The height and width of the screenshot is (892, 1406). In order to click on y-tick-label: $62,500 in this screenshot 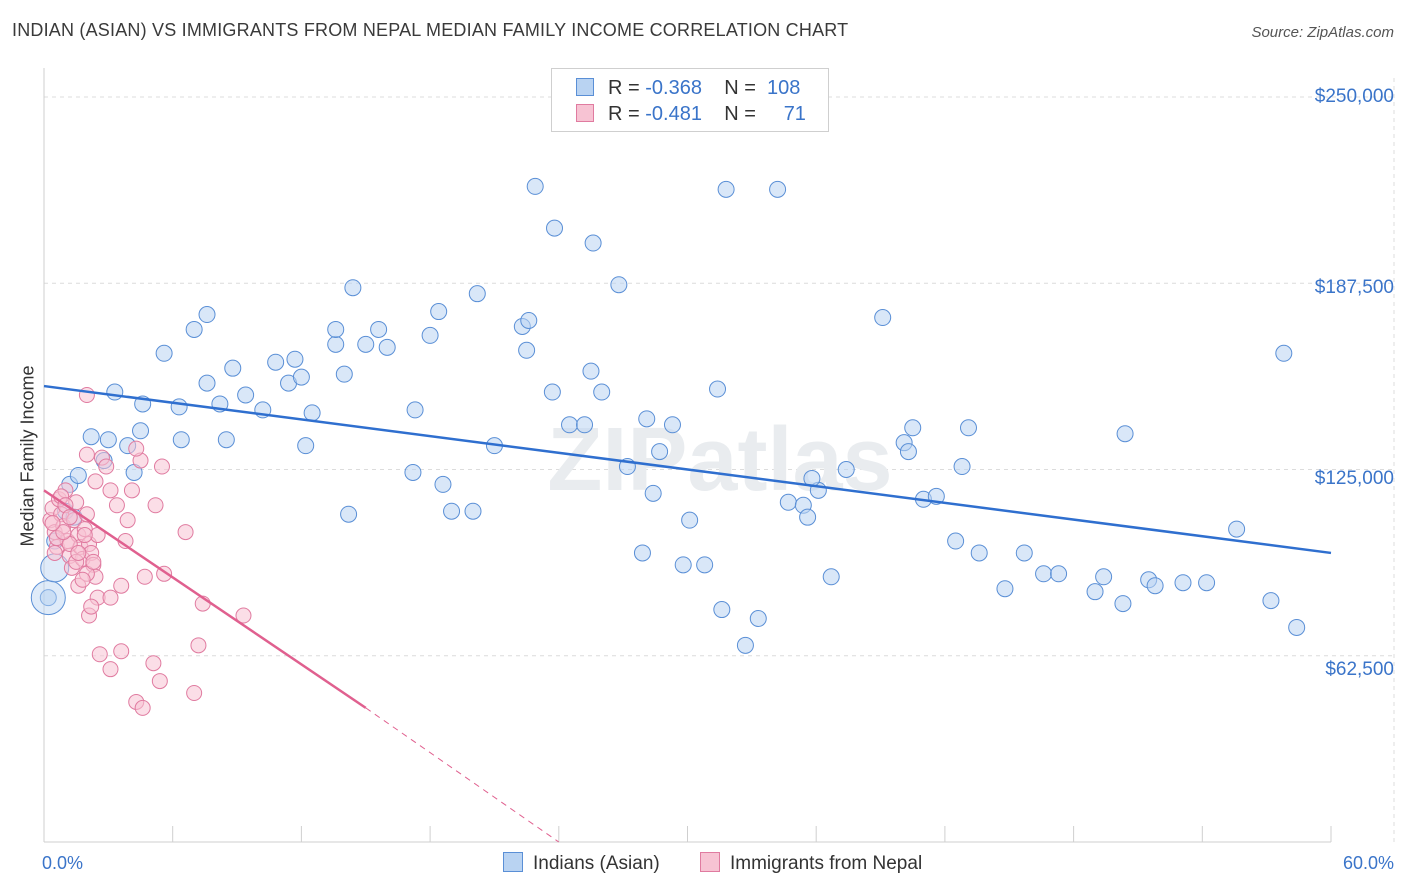, I will do `click(1359, 669)`.